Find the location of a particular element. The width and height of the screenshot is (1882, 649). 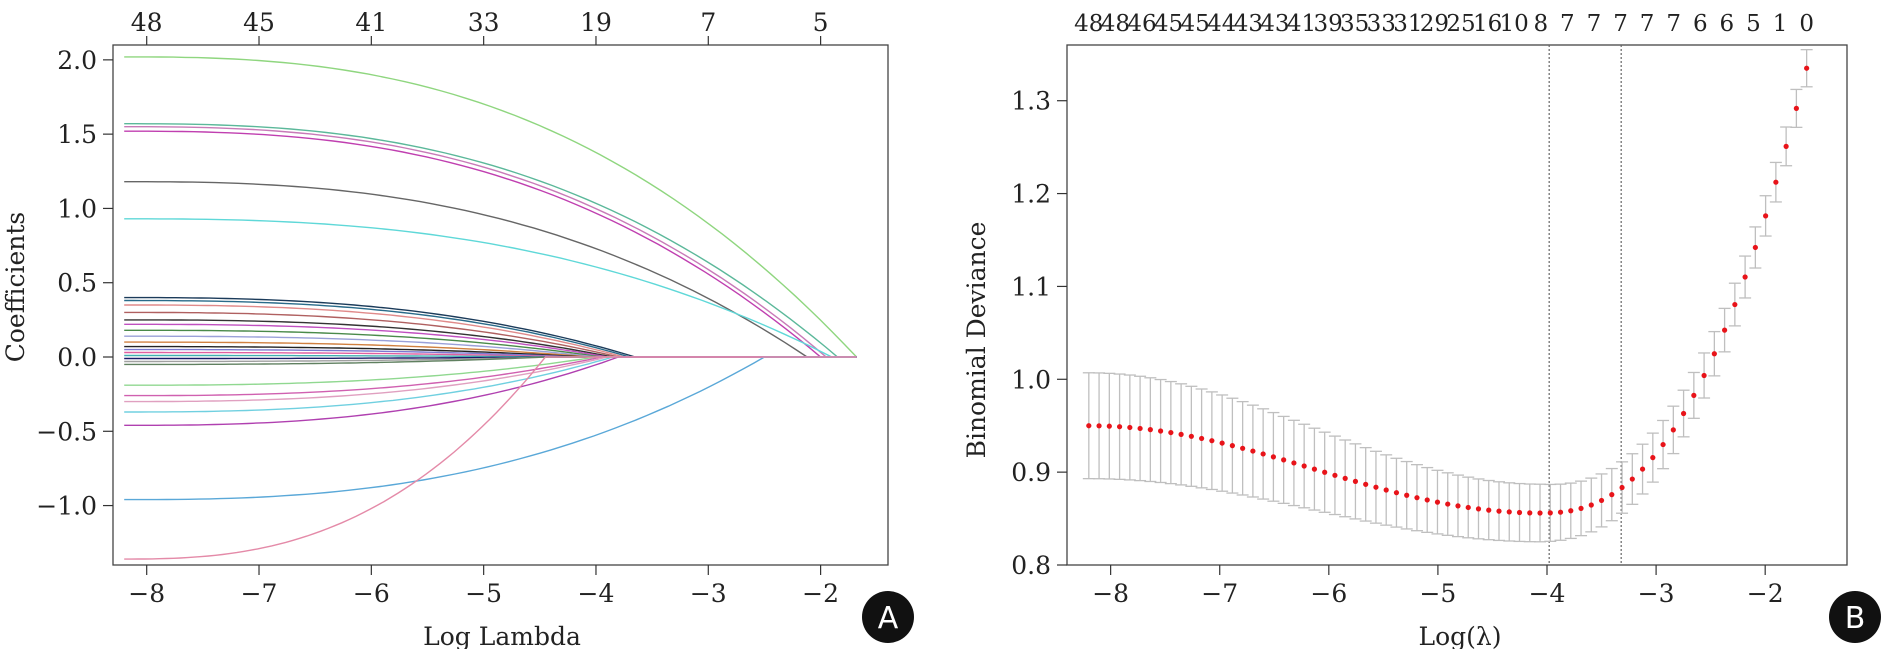

panel-b-top-tick-label: 35 is located at coordinates (1354, 24).